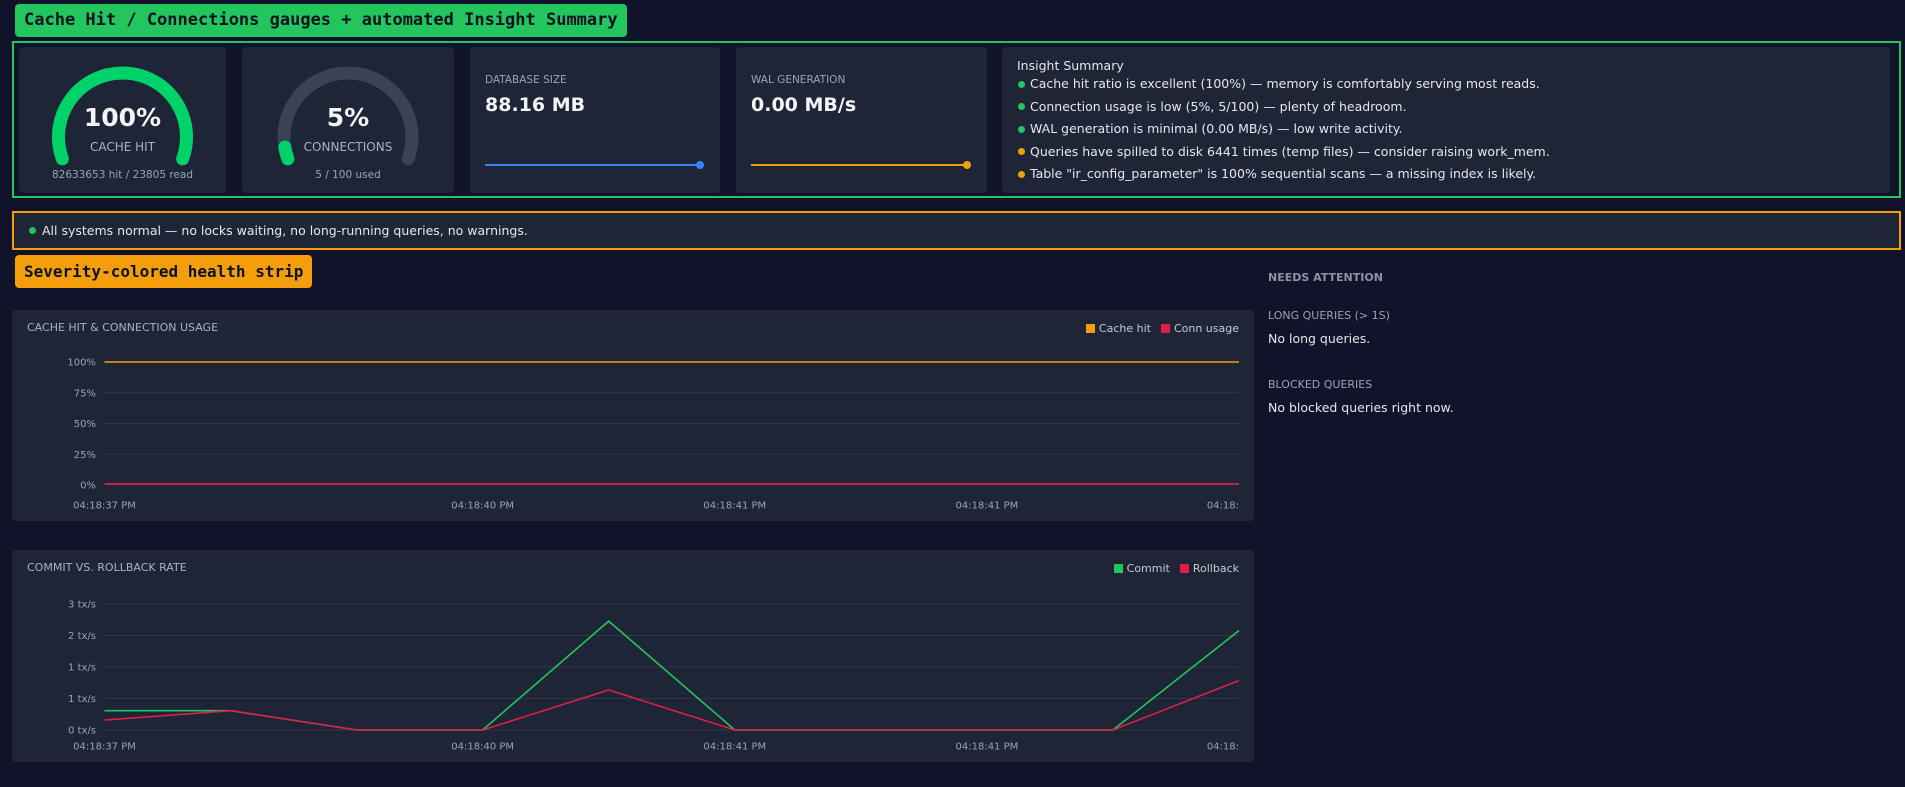  Describe the element at coordinates (1329, 315) in the screenshot. I see `section-label: LONG QUERIES (> 1S)` at that location.